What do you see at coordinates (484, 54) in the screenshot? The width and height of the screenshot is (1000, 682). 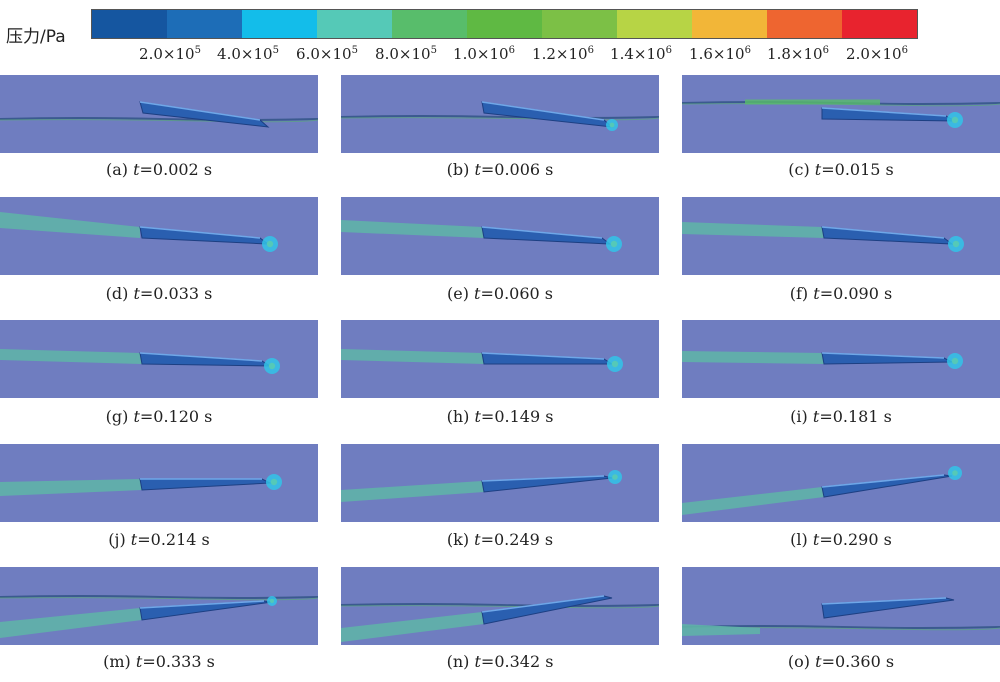 I see `colorbar-tick-label: 1.0×106` at bounding box center [484, 54].